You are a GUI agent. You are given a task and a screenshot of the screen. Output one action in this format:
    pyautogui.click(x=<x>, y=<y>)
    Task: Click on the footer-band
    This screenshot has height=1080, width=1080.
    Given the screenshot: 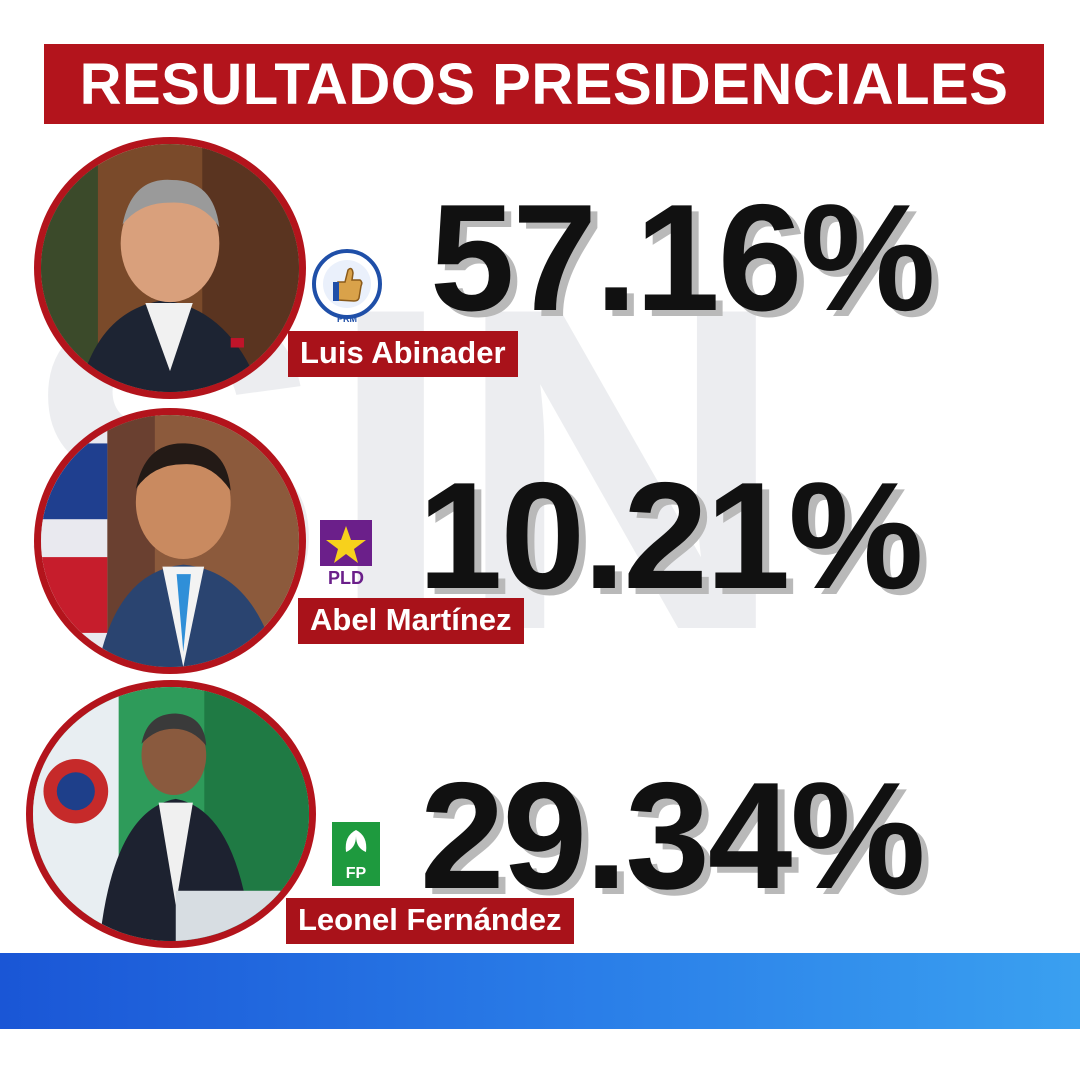 What is the action you would take?
    pyautogui.click(x=540, y=991)
    